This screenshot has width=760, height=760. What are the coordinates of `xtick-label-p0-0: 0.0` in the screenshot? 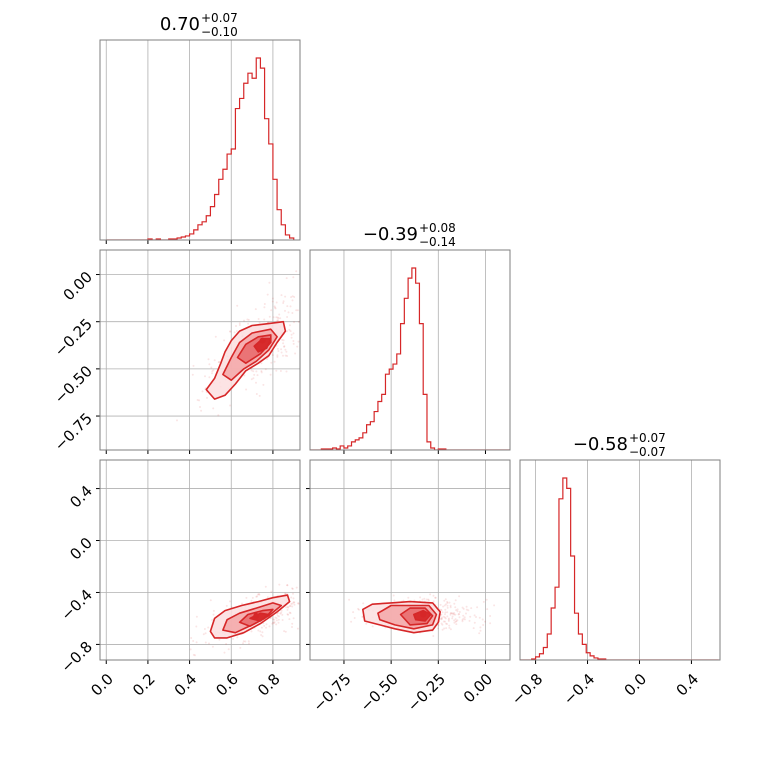 It's located at (102, 685).